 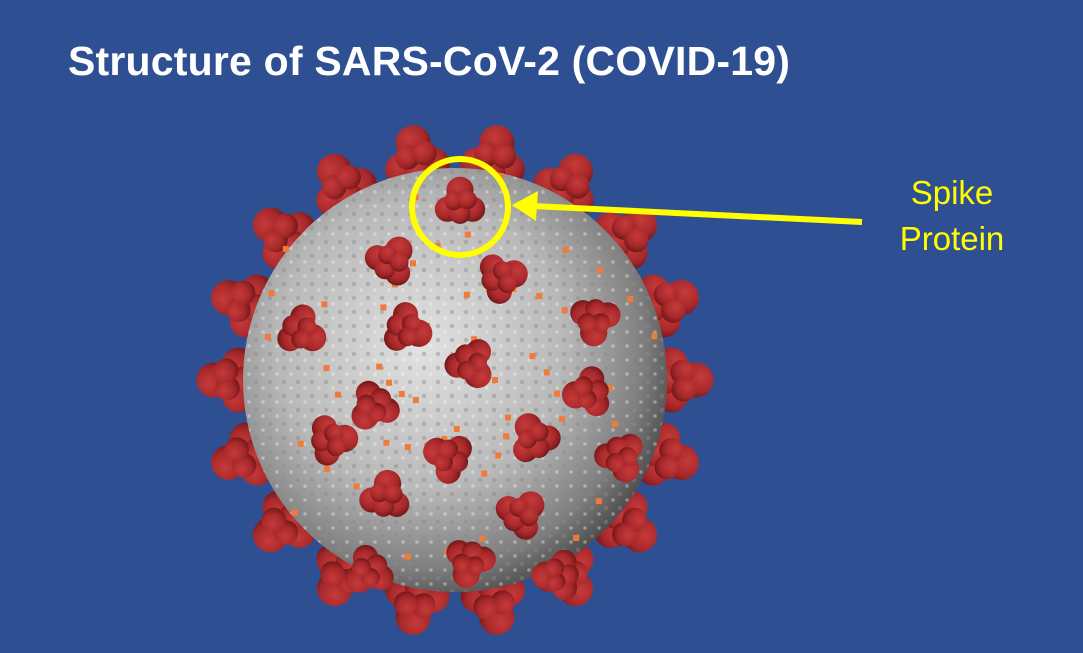 What do you see at coordinates (429, 61) in the screenshot?
I see `slide-title: Structure of SARS-CoV-2 (COVID-19)` at bounding box center [429, 61].